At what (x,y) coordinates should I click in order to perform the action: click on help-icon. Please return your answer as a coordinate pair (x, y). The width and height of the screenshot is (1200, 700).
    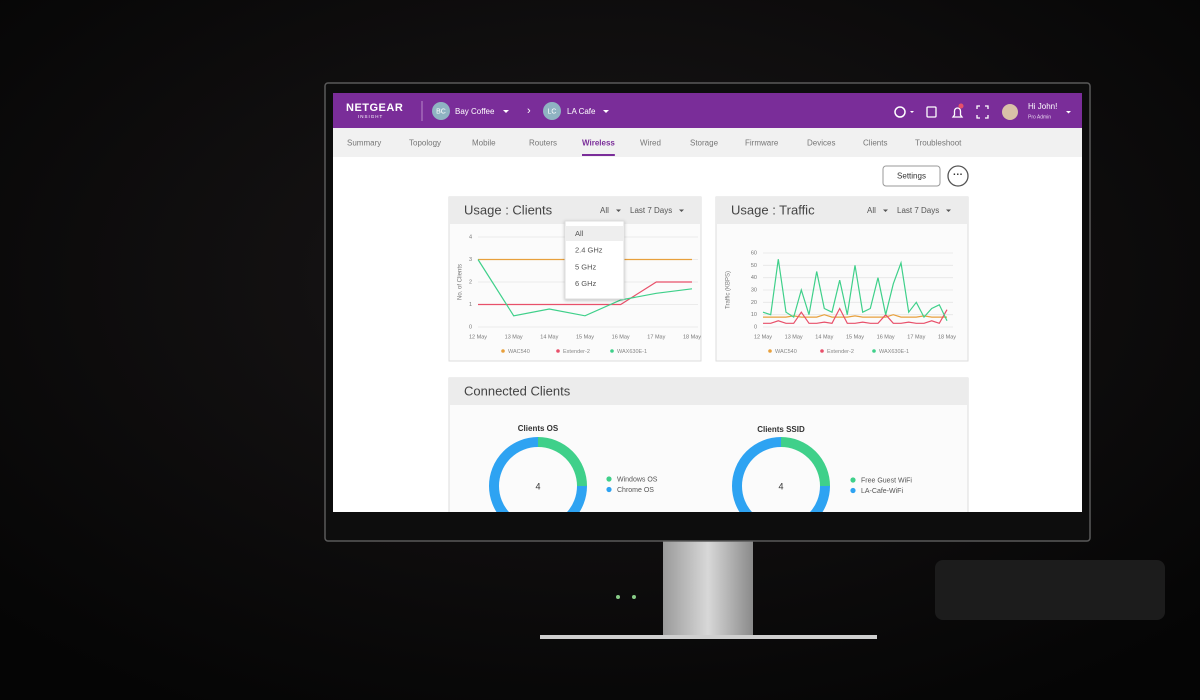
    Looking at the image, I should click on (931, 112).